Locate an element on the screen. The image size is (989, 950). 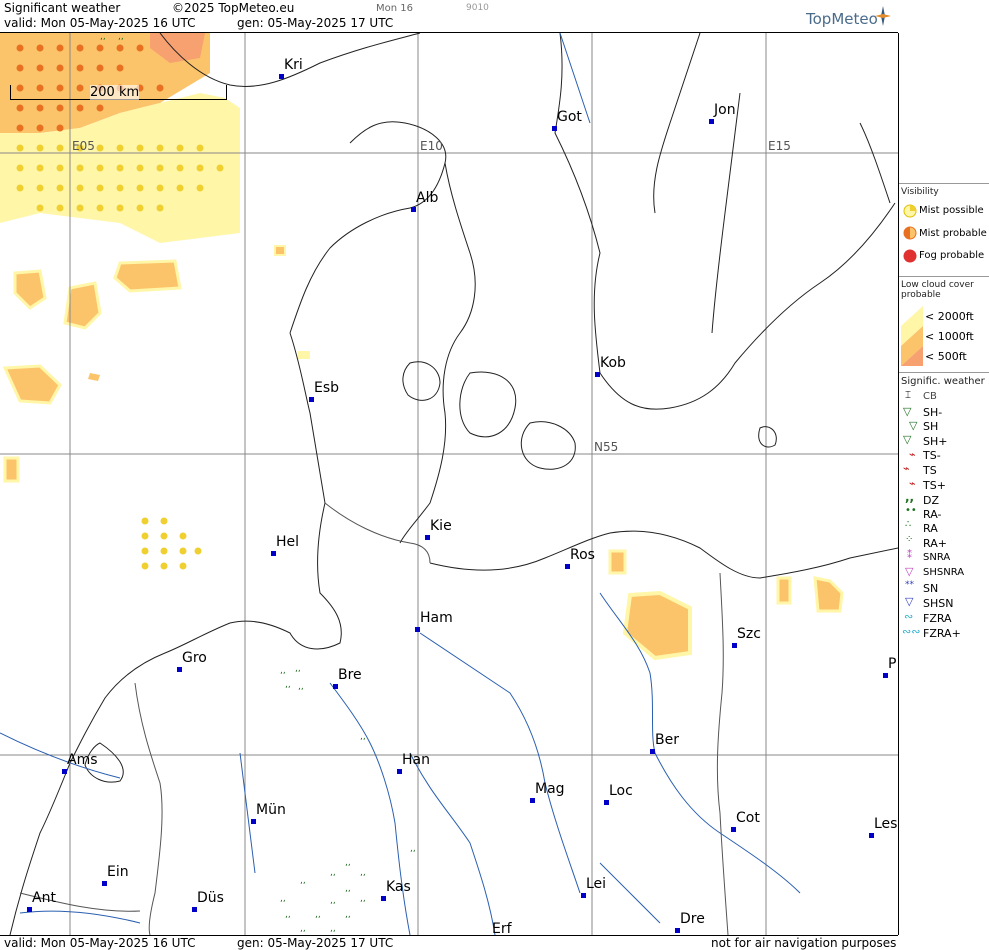
mist-probable-icon is located at coordinates (910, 233).